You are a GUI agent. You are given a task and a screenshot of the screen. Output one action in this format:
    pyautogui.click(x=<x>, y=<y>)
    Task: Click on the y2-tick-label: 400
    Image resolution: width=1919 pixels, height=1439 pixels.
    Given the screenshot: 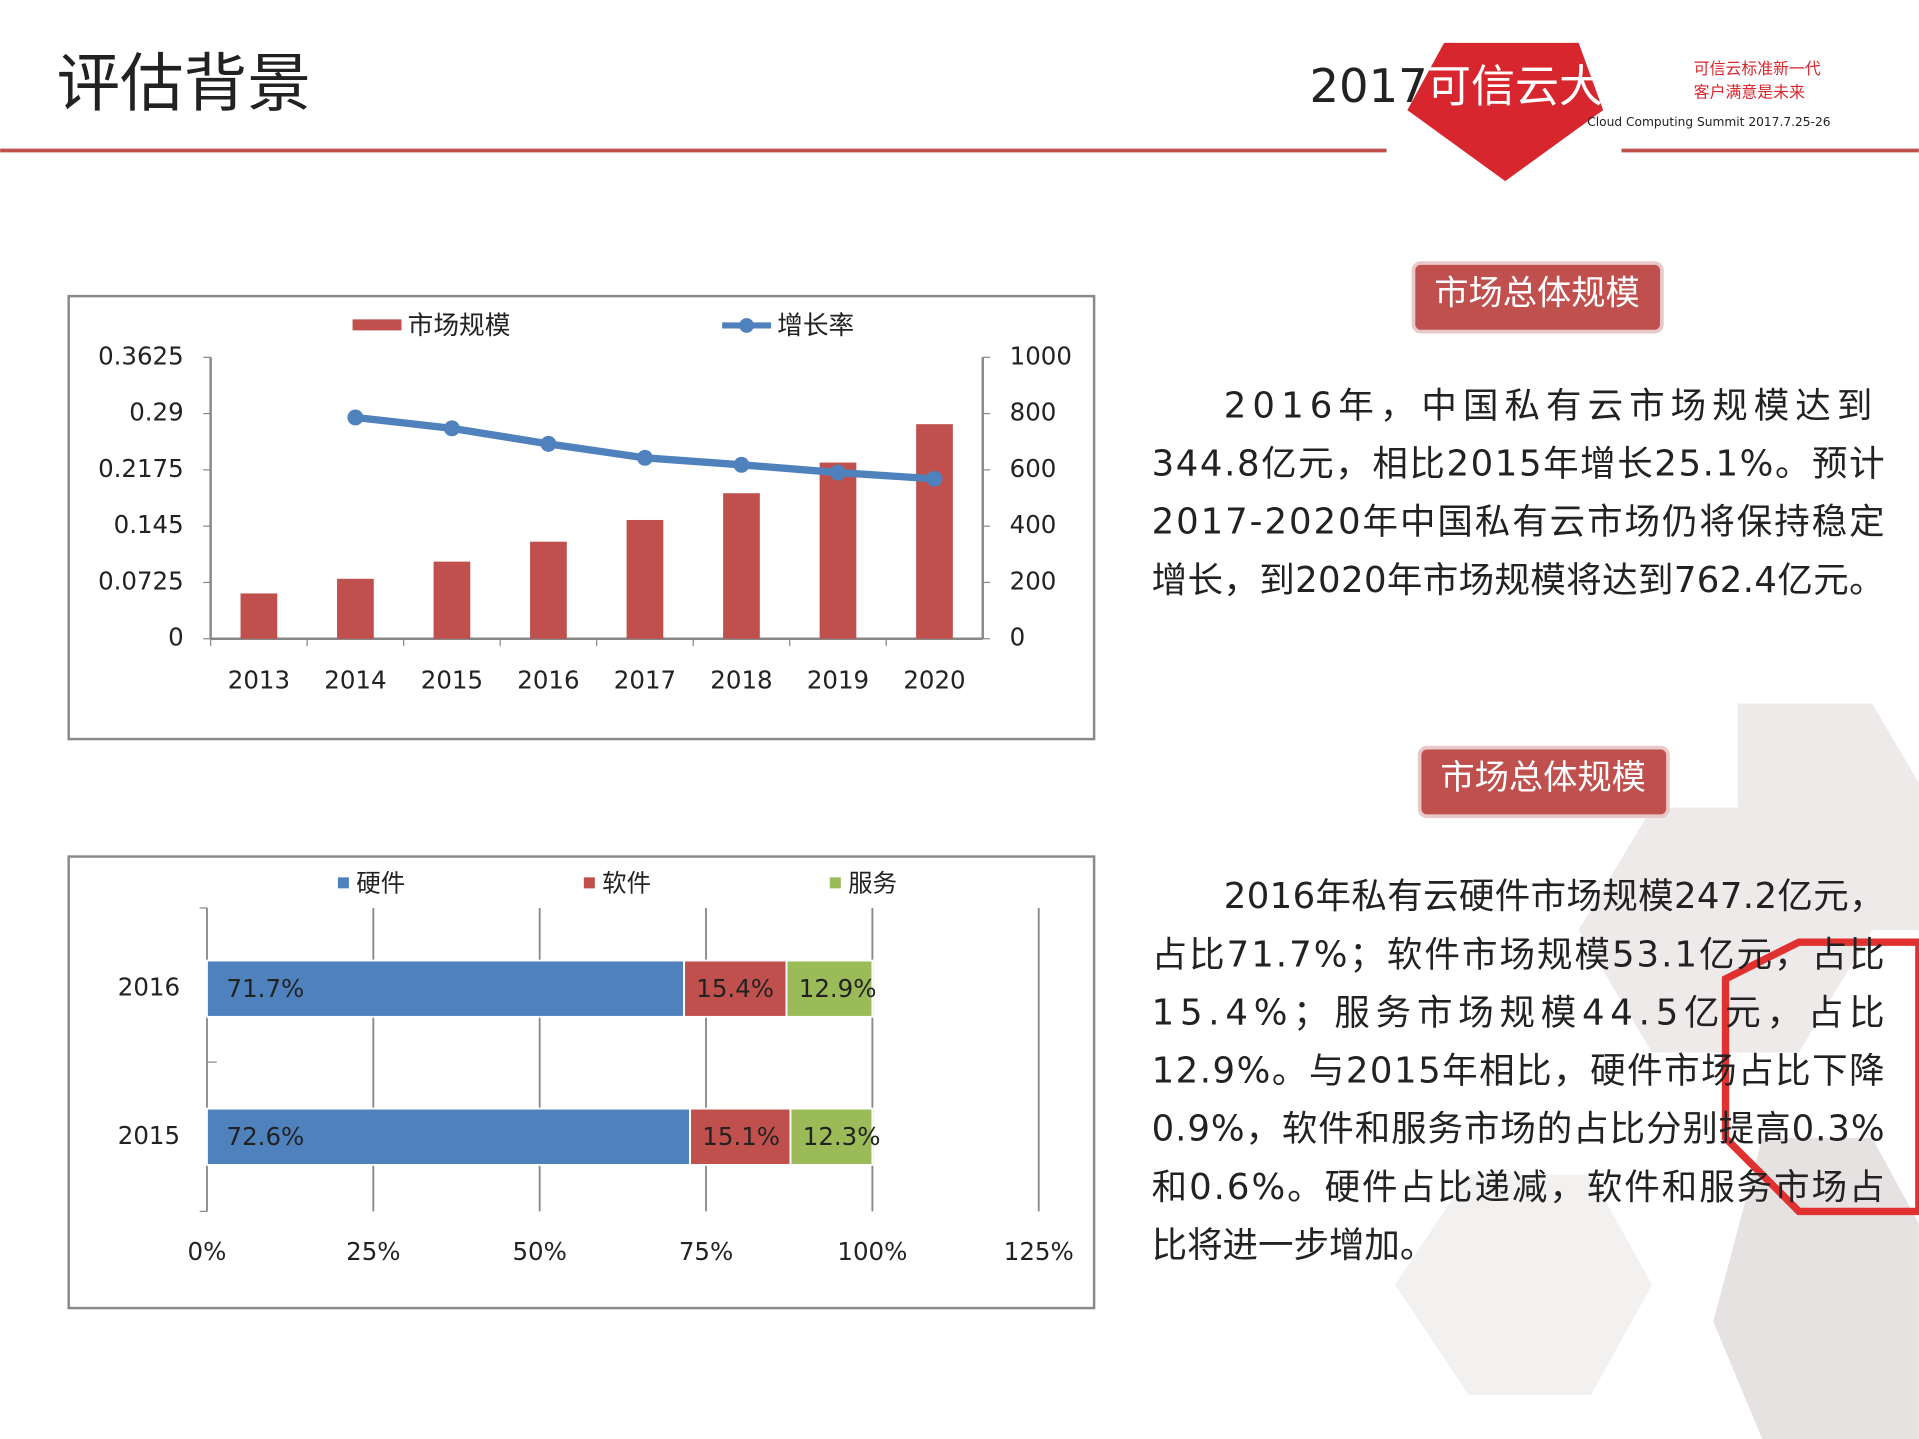 What is the action you would take?
    pyautogui.click(x=1033, y=524)
    